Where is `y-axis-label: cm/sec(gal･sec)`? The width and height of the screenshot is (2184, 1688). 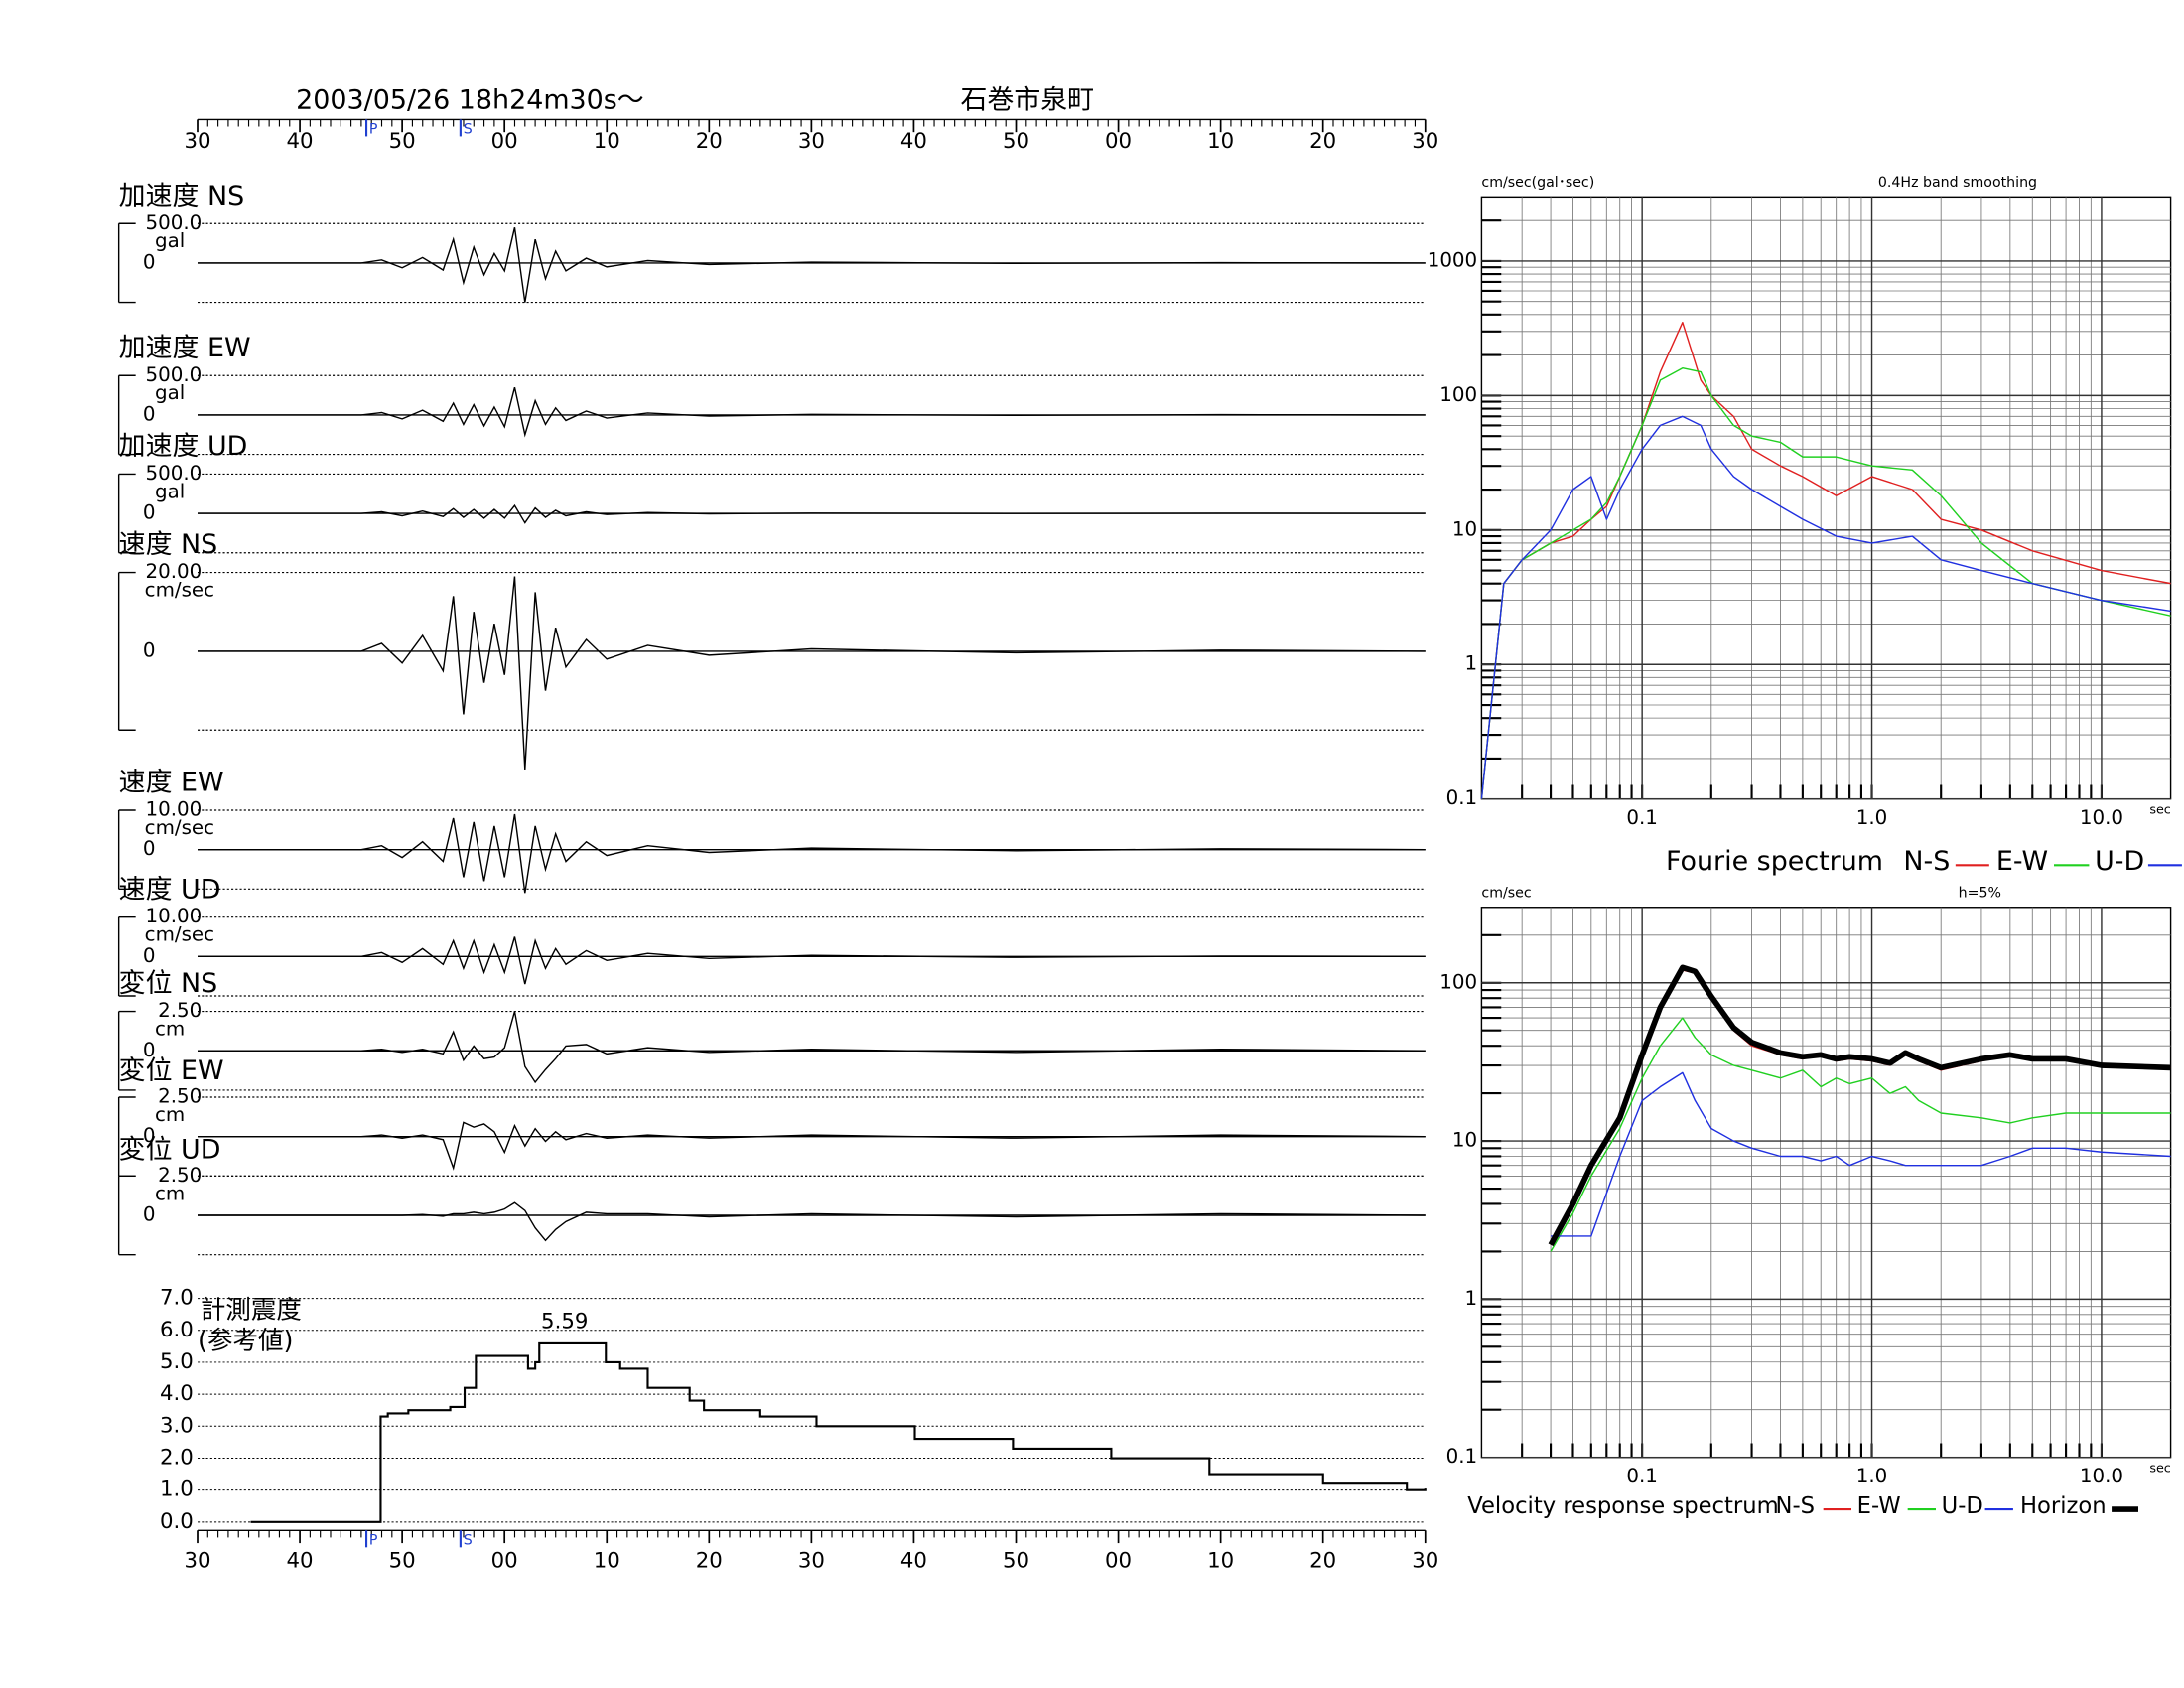 y-axis-label: cm/sec(gal･sec) is located at coordinates (1537, 183).